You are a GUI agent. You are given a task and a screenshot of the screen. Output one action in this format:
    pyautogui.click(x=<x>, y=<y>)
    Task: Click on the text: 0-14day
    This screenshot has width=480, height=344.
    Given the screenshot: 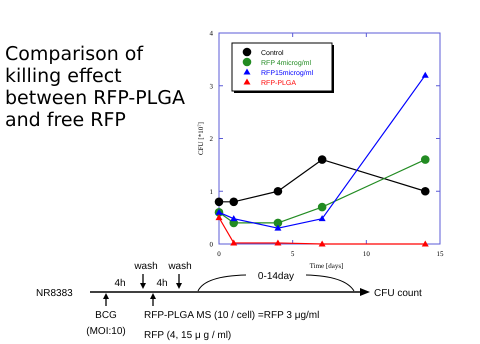 What is the action you would take?
    pyautogui.click(x=276, y=276)
    